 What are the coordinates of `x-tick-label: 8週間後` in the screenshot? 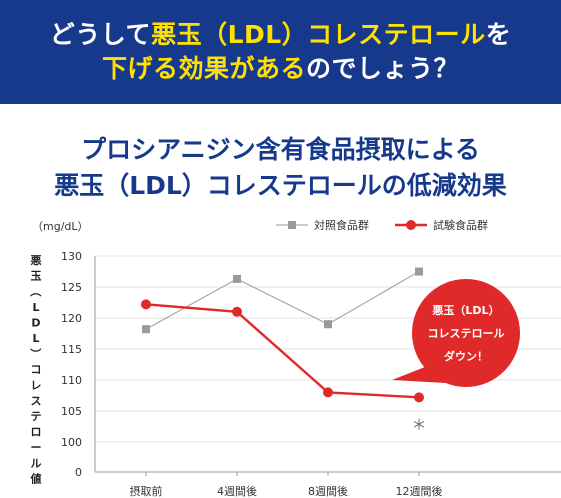 It's located at (328, 491).